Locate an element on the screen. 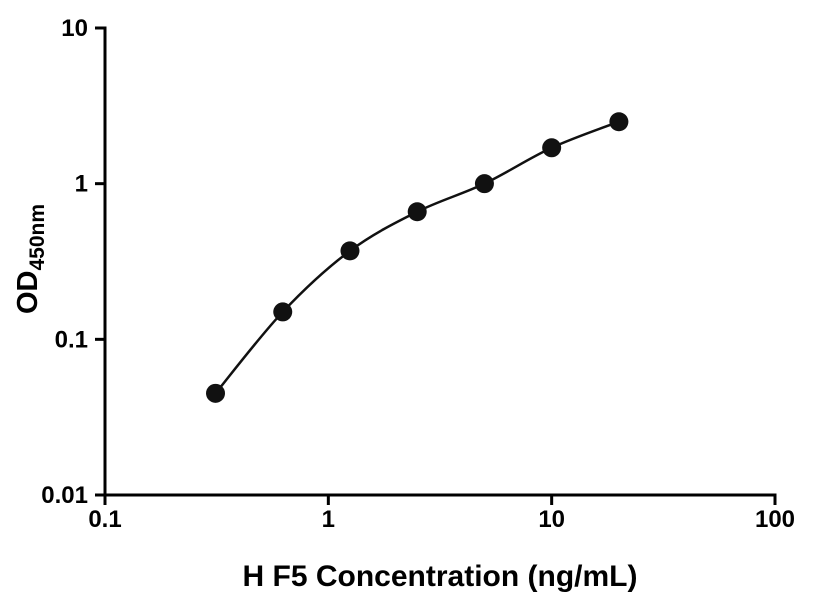 This screenshot has width=816, height=612. y-tick-label: 1 is located at coordinates (81, 184).